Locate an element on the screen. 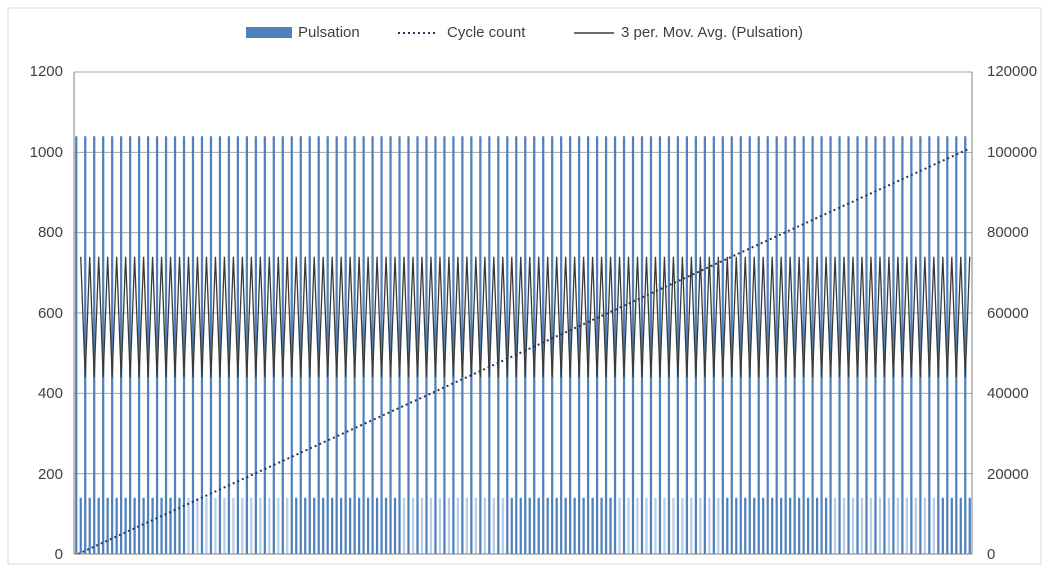 The width and height of the screenshot is (1049, 570). left-tick-label: 1000 is located at coordinates (46, 152).